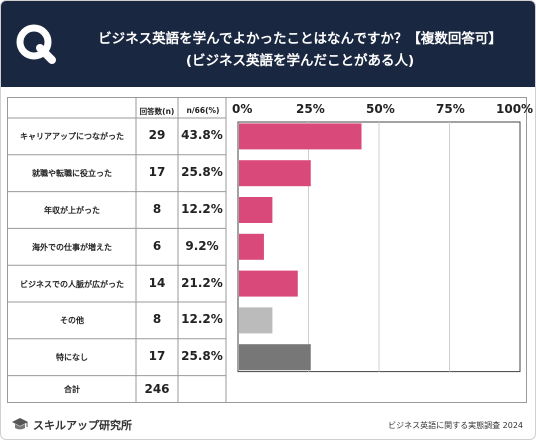 The image size is (536, 440). I want to click on total-value: 246, so click(157, 389).